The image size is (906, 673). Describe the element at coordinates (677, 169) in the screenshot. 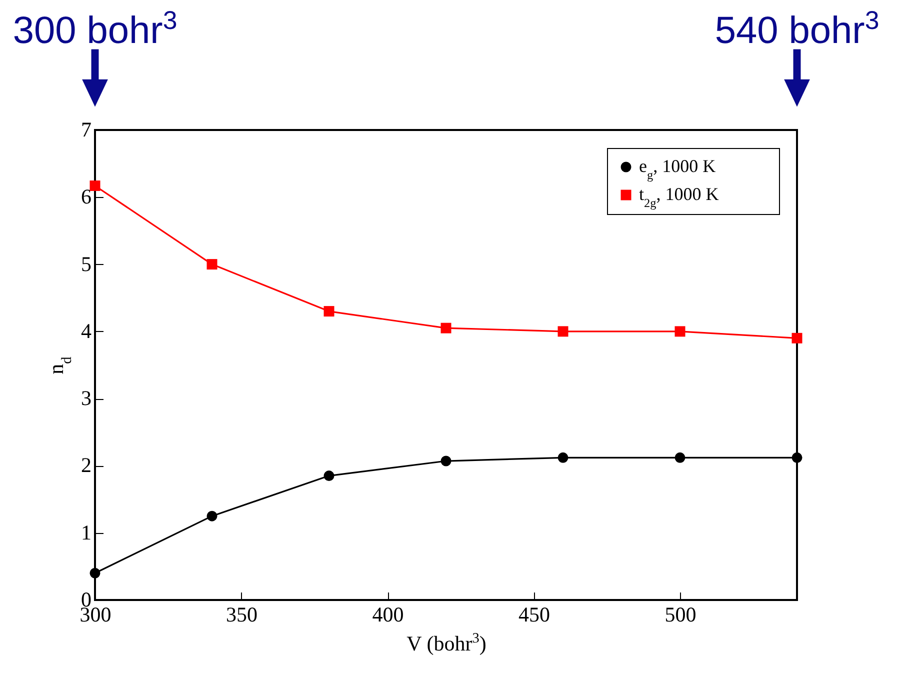

I see `legend-label: e$_{g}$, 1000 K` at that location.